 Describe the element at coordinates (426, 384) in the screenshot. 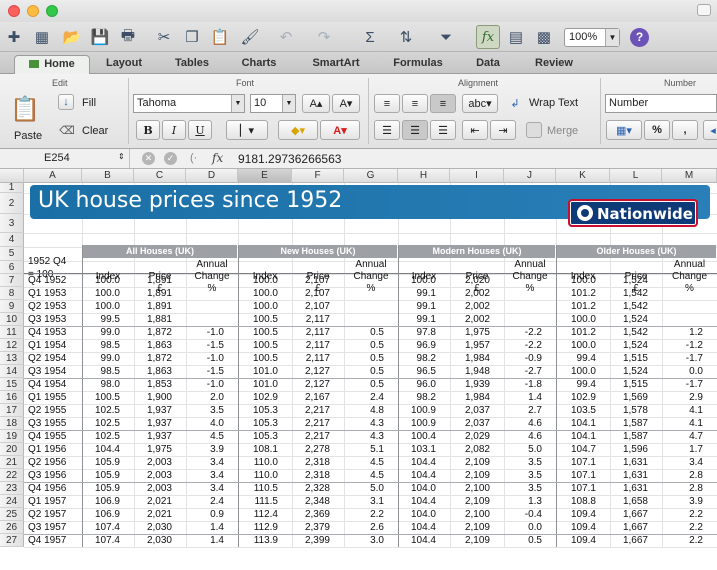

I see `value-cell: 96.0` at that location.